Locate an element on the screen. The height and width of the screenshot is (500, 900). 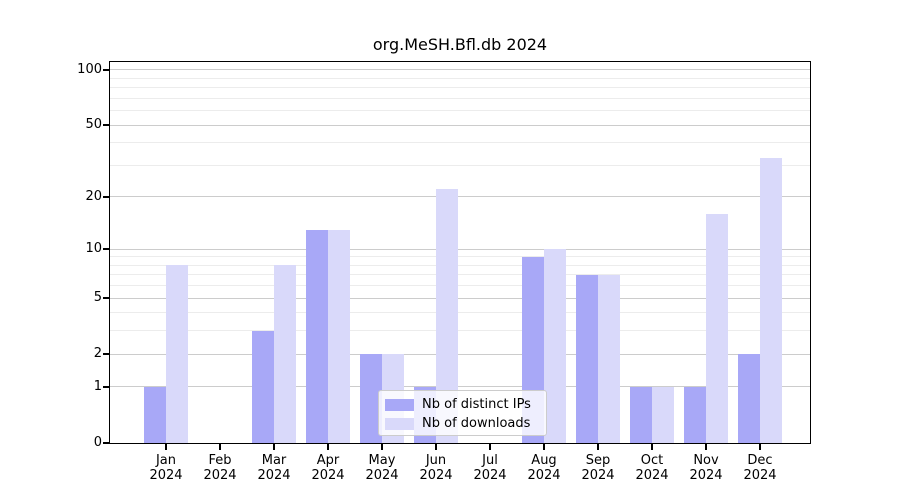
x-tick-month: Sep is located at coordinates (598, 460).